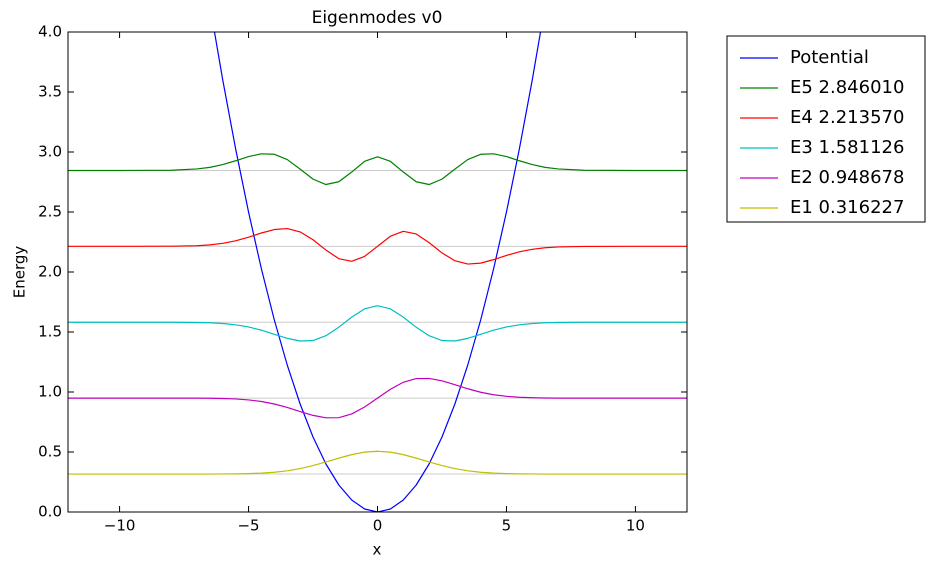  What do you see at coordinates (20, 272) in the screenshot?
I see `y-axis-label: Energy` at bounding box center [20, 272].